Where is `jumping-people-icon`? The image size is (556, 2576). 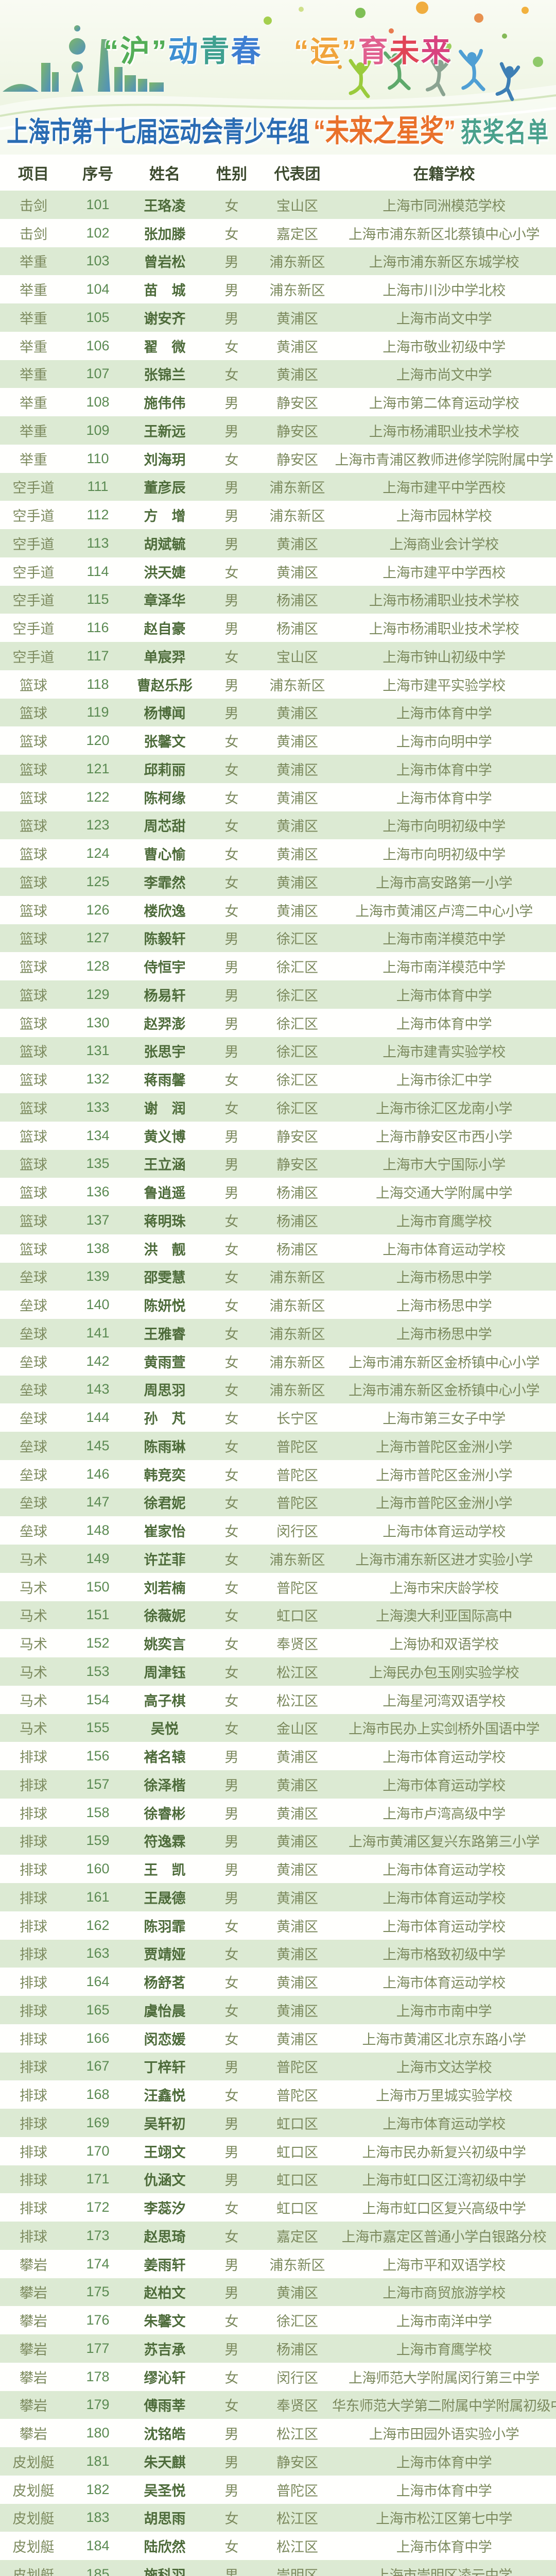 jumping-people-icon is located at coordinates (434, 75).